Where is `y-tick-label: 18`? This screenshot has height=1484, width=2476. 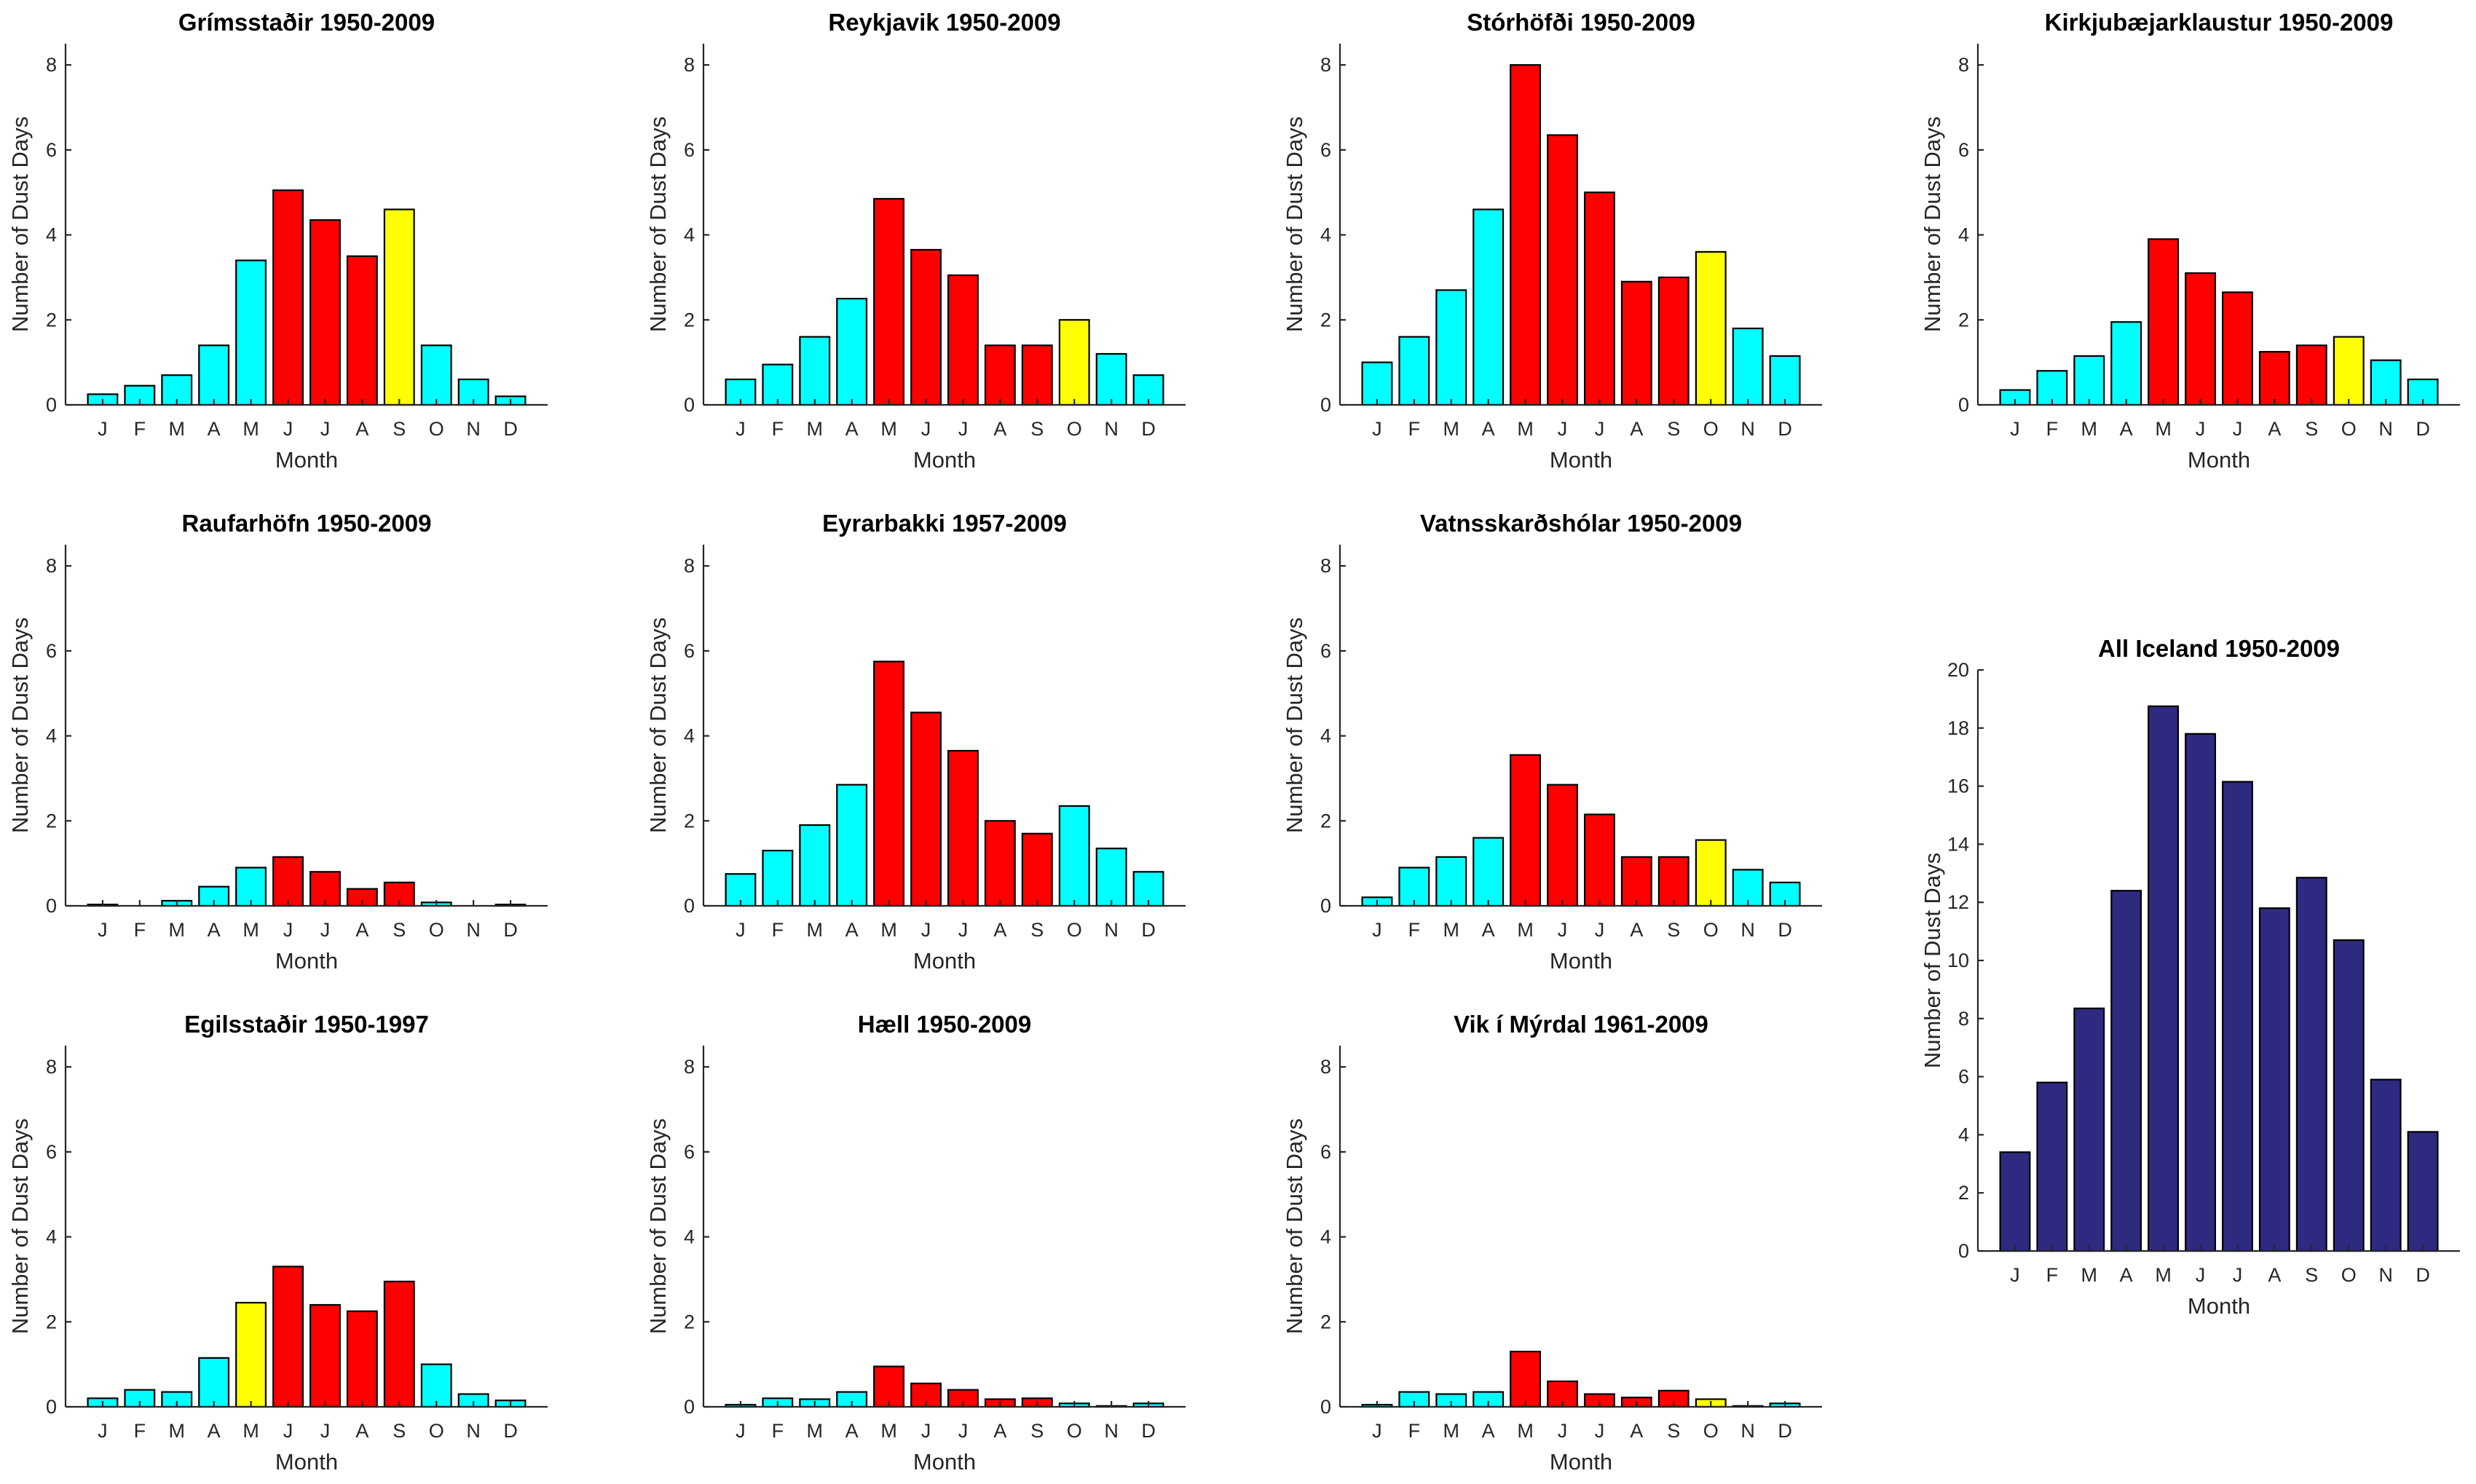 y-tick-label: 18 is located at coordinates (1958, 728).